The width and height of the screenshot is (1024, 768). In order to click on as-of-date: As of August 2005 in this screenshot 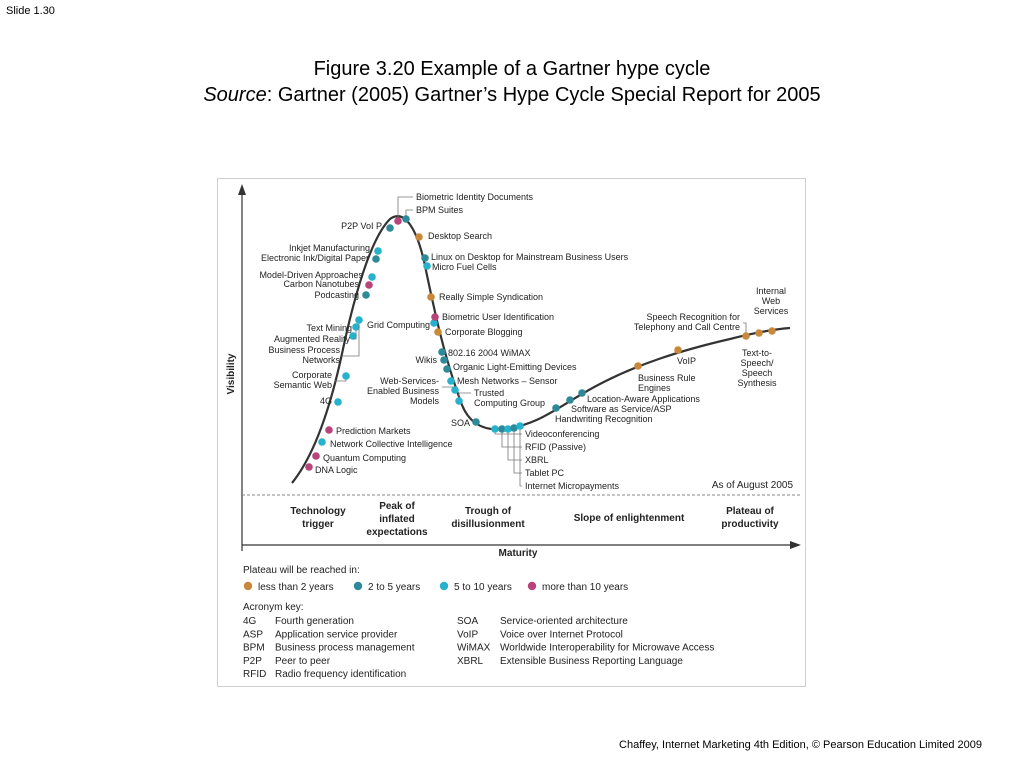, I will do `click(753, 485)`.